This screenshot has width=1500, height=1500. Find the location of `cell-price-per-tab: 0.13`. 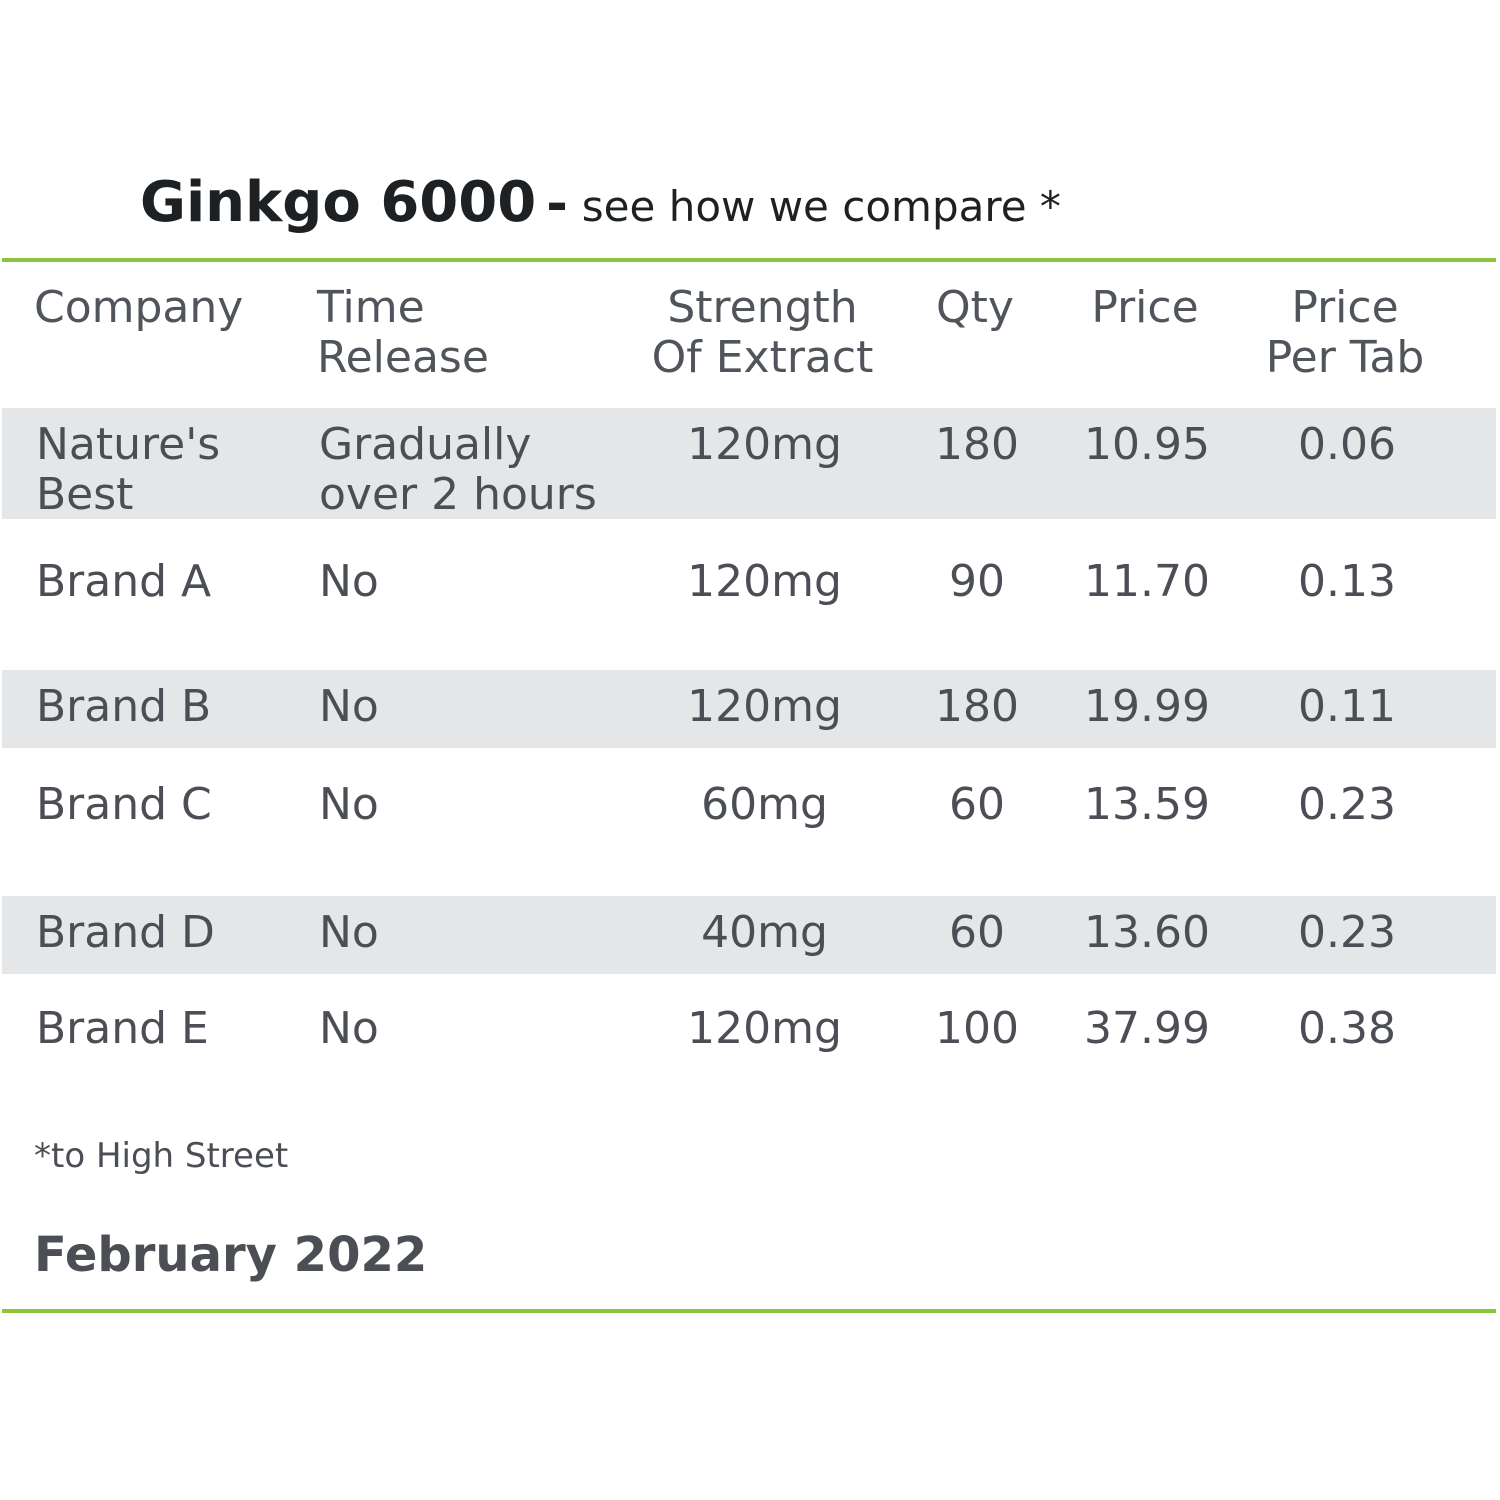

cell-price-per-tab: 0.13 is located at coordinates (1347, 581).